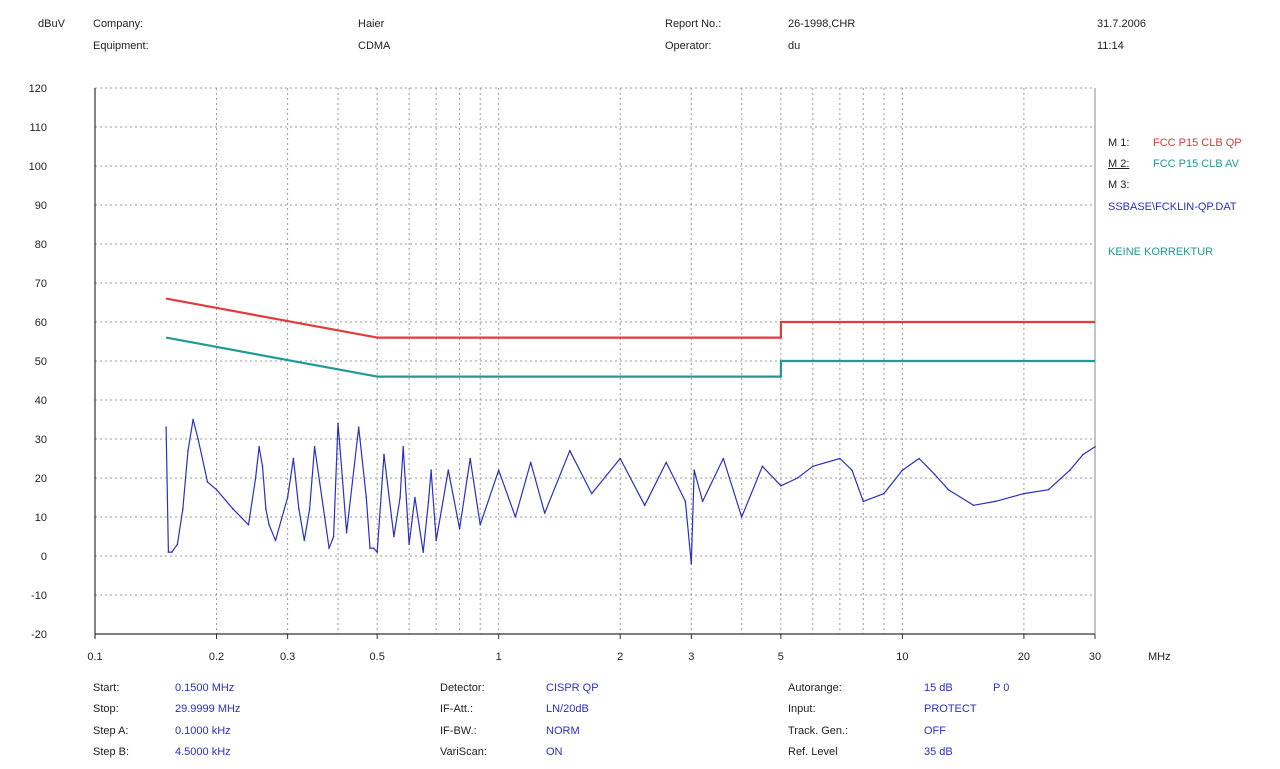  What do you see at coordinates (111, 752) in the screenshot?
I see `stepb-label: Step B:` at bounding box center [111, 752].